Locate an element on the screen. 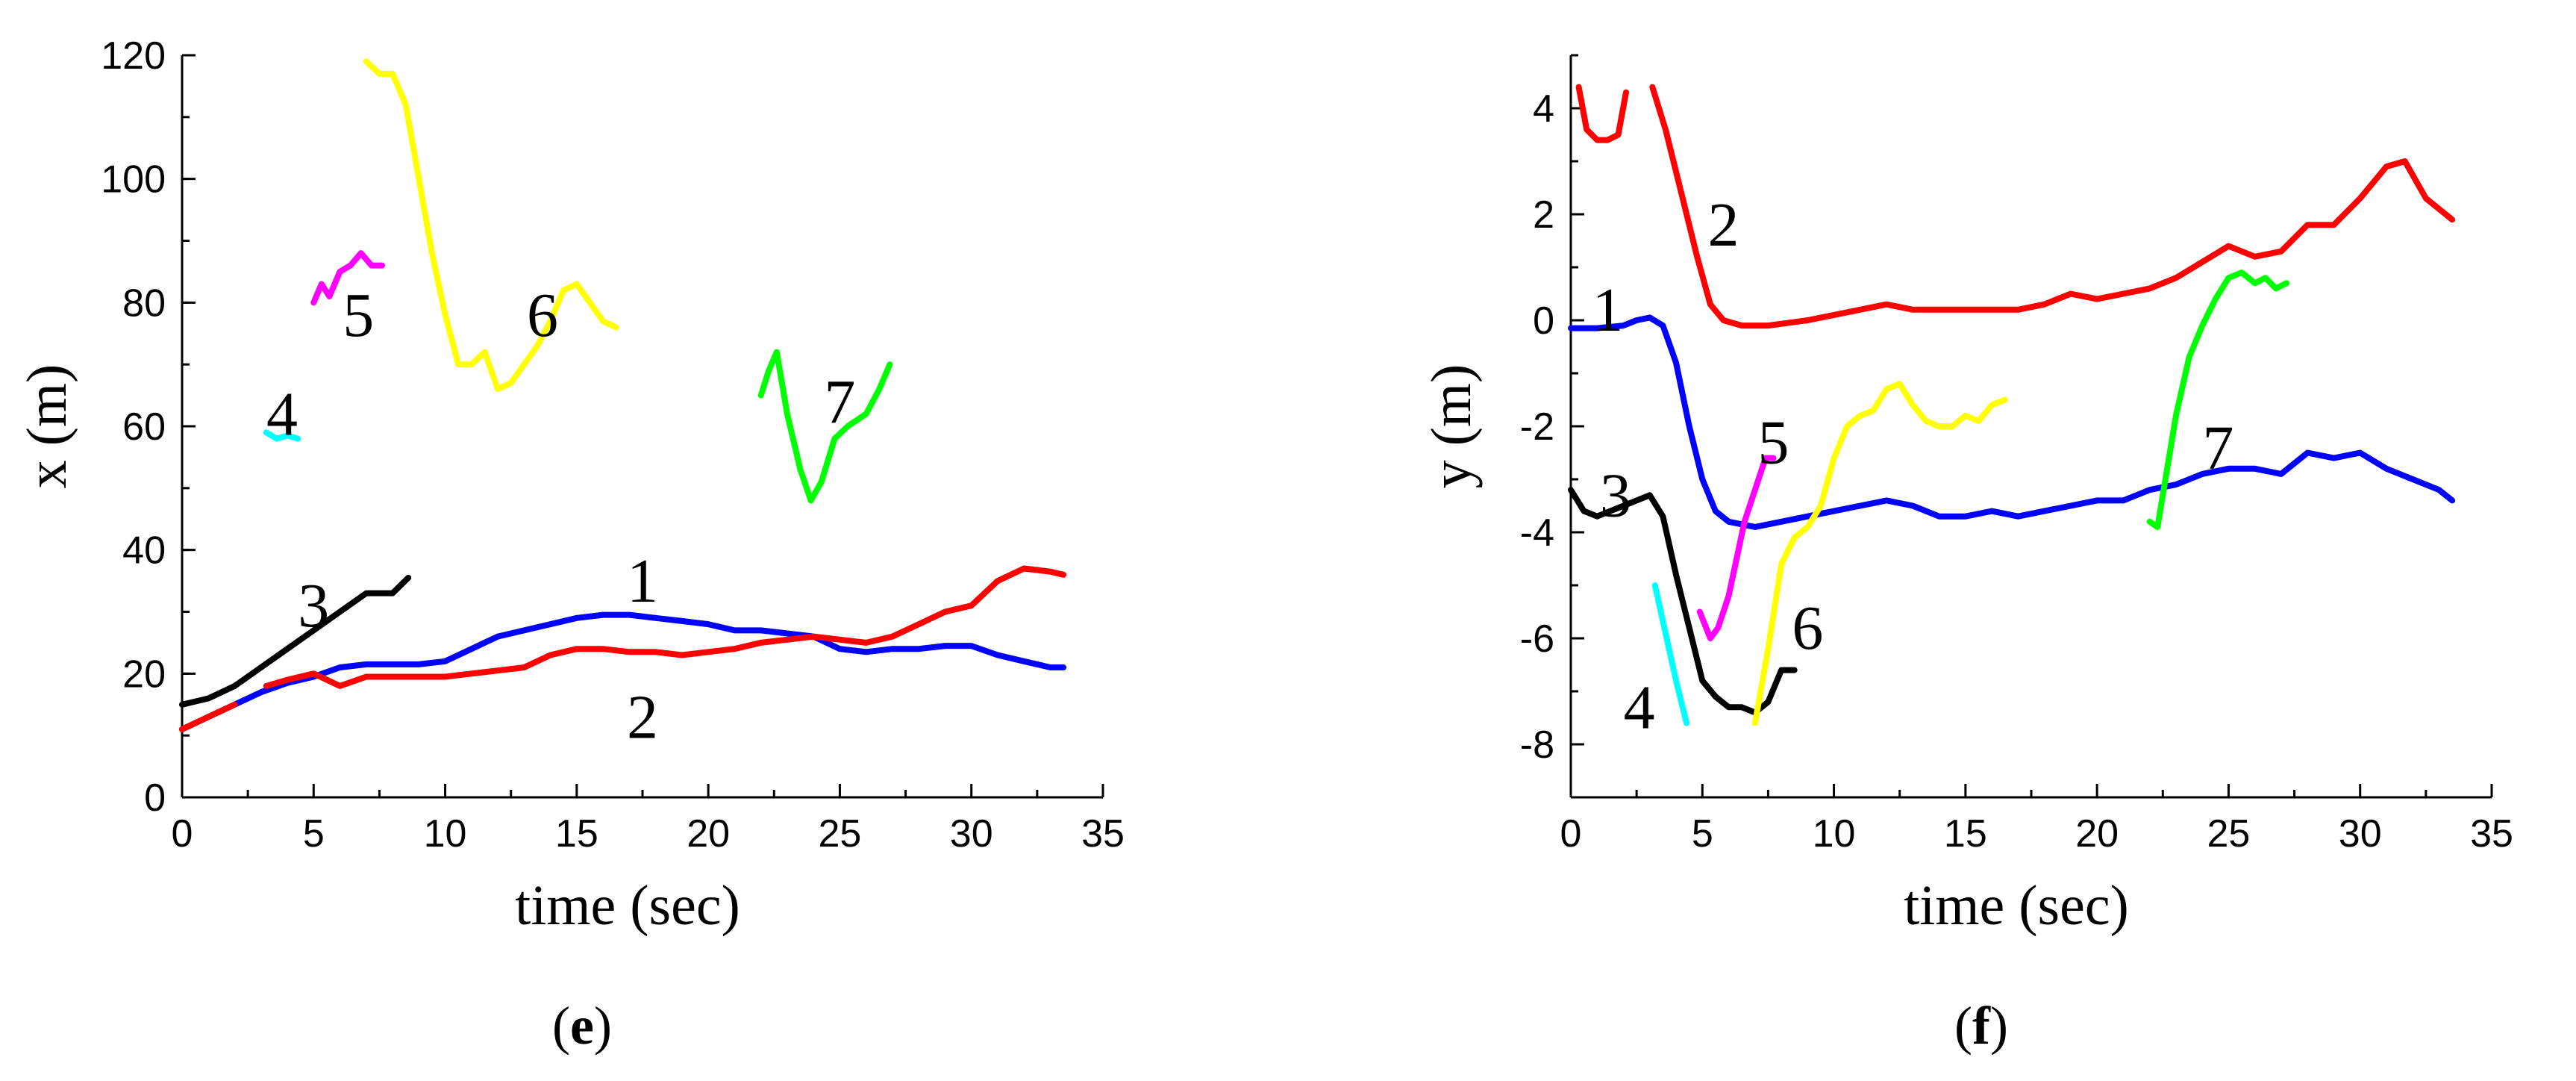  y-tick-label: 40 is located at coordinates (144, 551).